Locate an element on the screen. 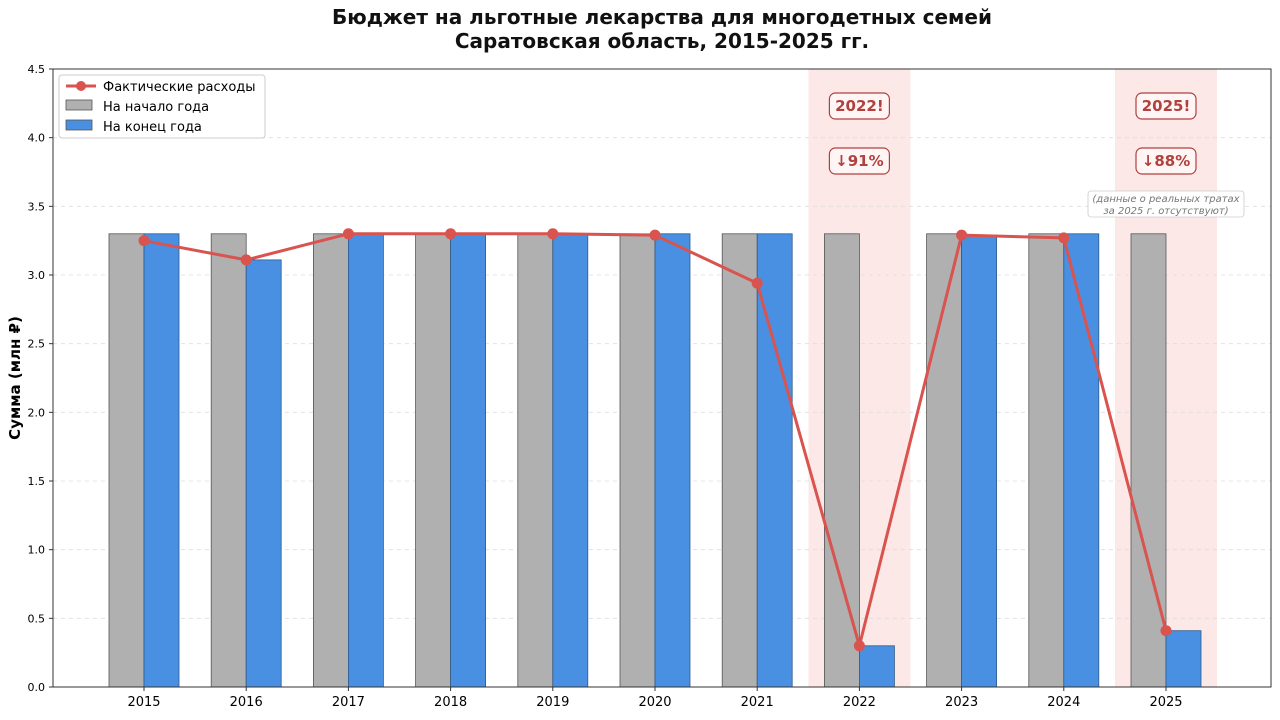 The image size is (1280, 720). bar-start-2025 is located at coordinates (1148, 460).